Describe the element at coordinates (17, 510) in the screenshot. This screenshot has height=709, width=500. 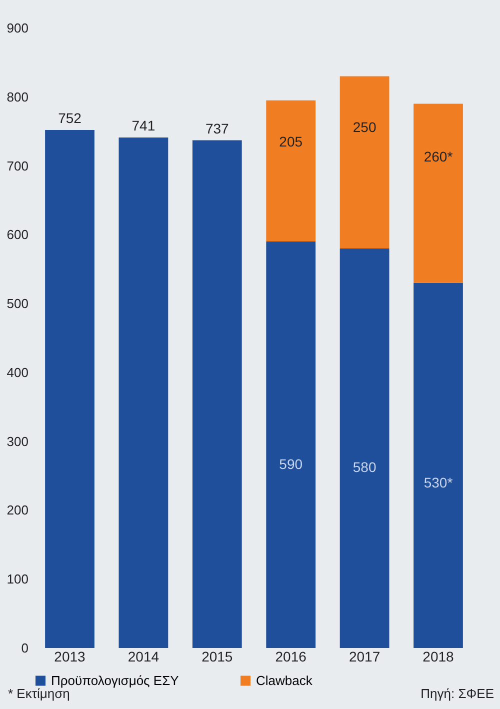
I see `y-tick-label: 200` at that location.